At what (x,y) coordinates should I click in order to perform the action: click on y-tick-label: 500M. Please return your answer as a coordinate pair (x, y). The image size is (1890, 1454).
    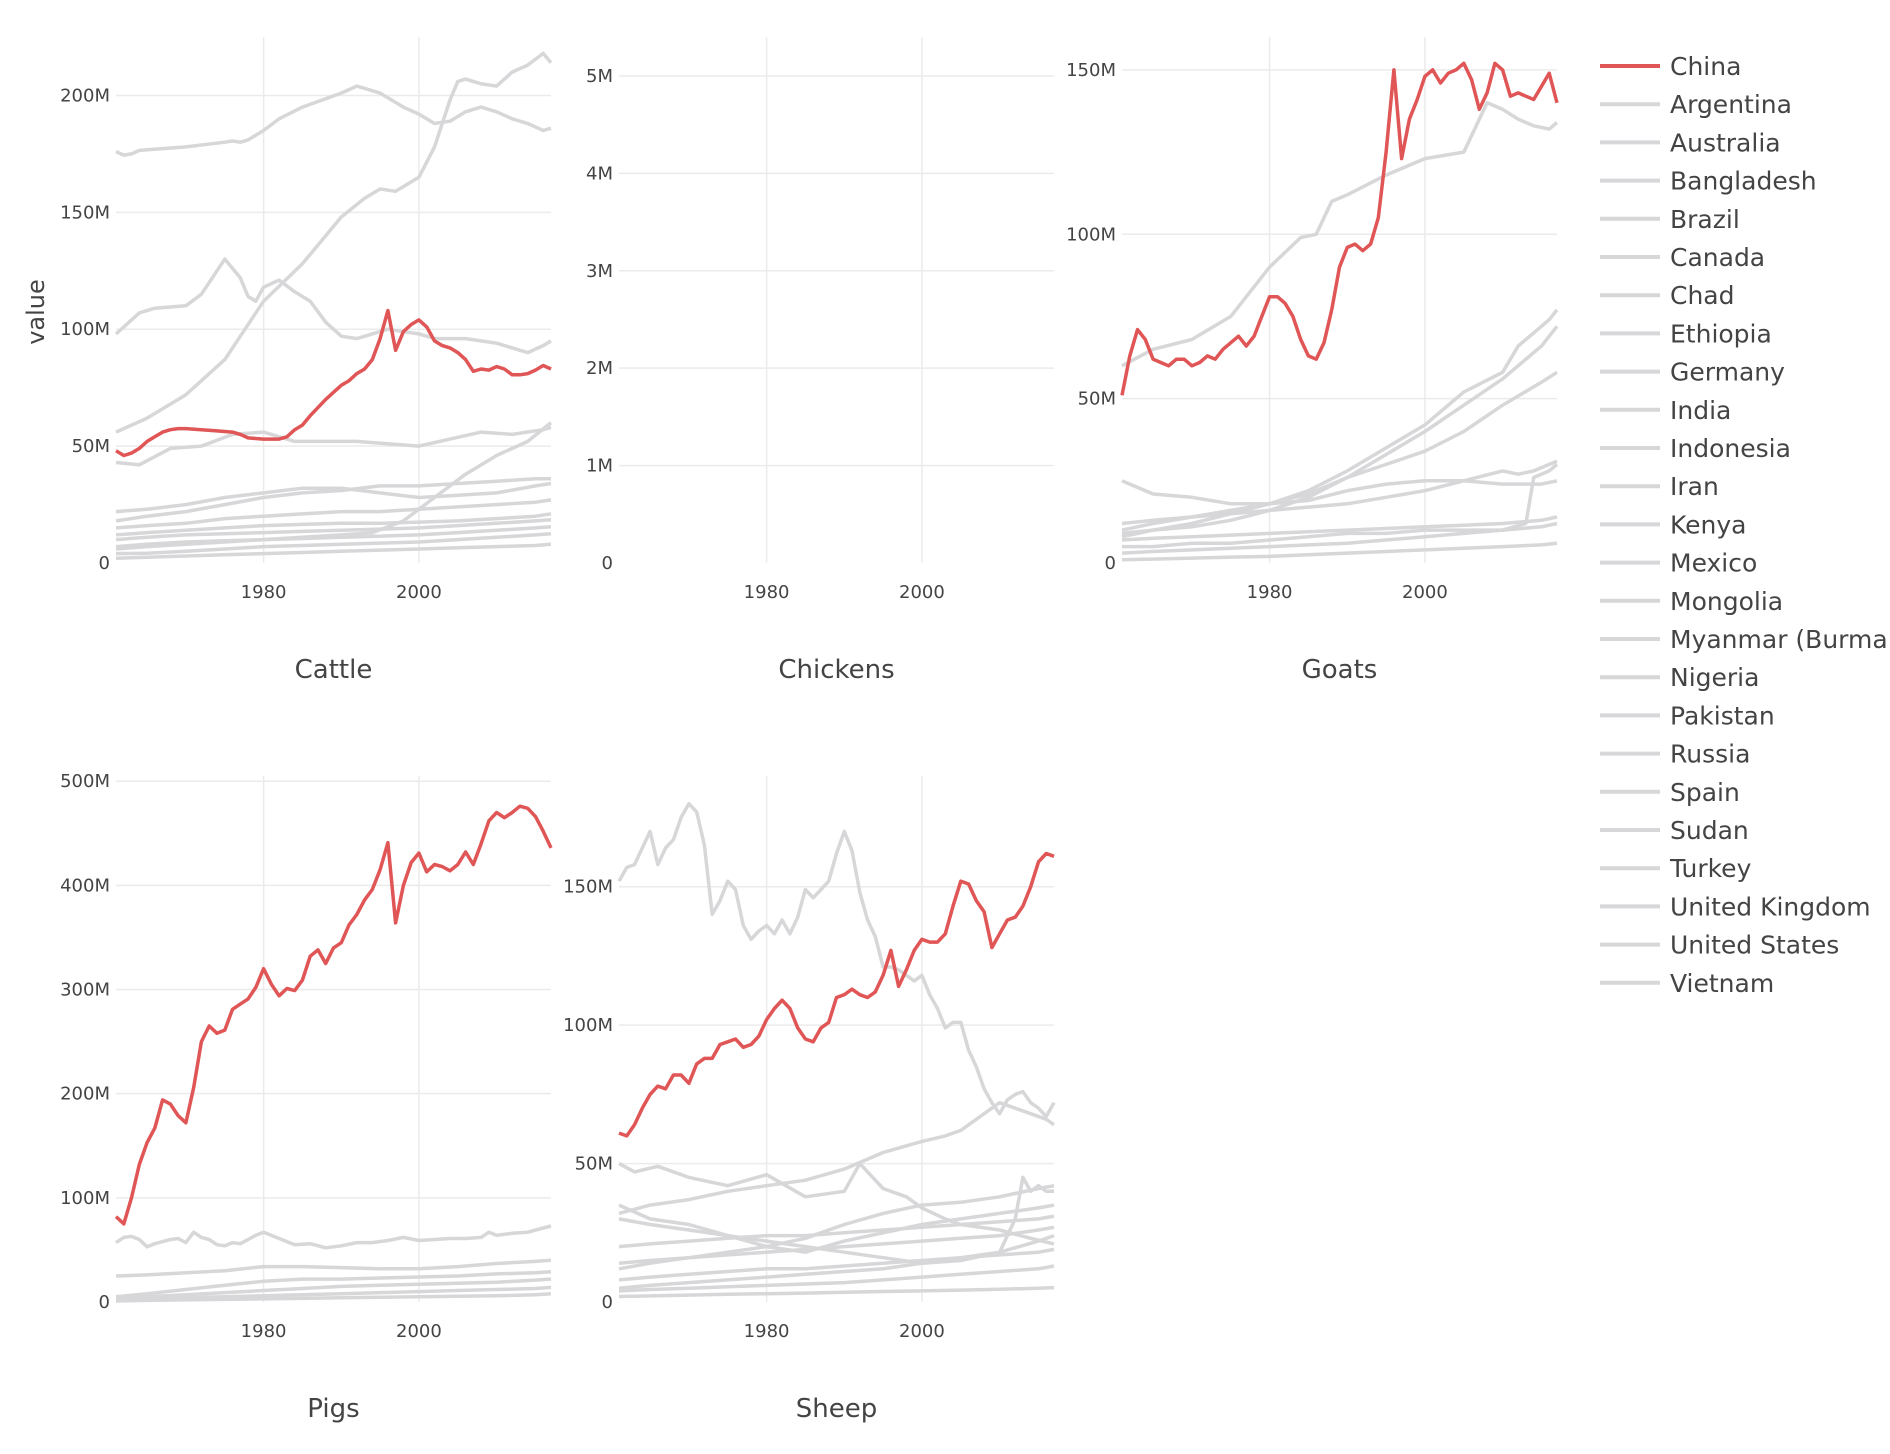
    Looking at the image, I should click on (85, 781).